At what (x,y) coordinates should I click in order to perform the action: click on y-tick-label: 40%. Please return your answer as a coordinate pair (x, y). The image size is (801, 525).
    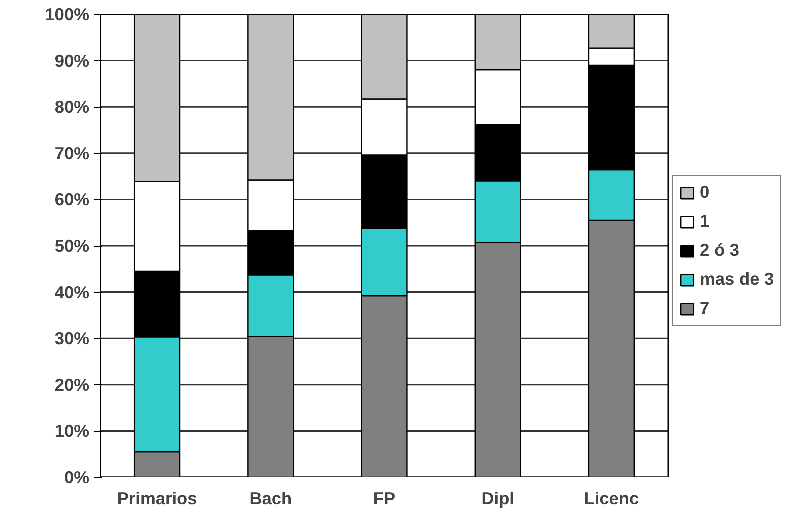
    Looking at the image, I should click on (72, 292).